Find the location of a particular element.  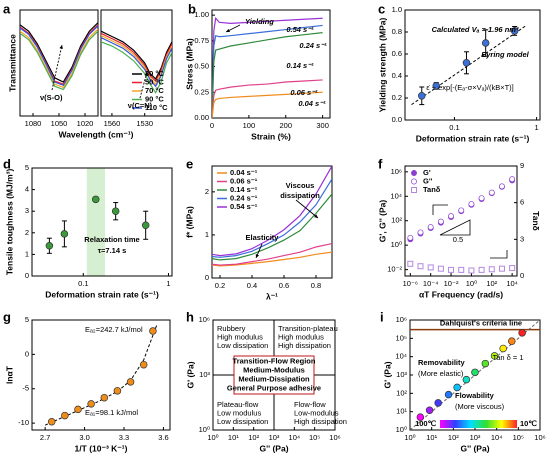

legend-label: 0.54 s⁻¹ is located at coordinates (244, 206).